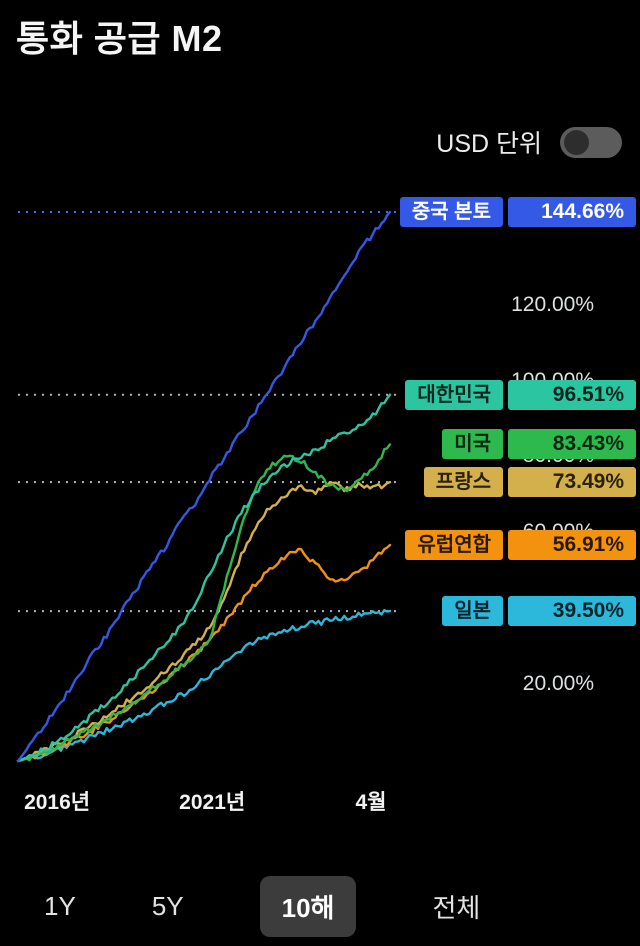 This screenshot has width=640, height=946. What do you see at coordinates (454, 545) in the screenshot?
I see `series-label: 유럽연합` at bounding box center [454, 545].